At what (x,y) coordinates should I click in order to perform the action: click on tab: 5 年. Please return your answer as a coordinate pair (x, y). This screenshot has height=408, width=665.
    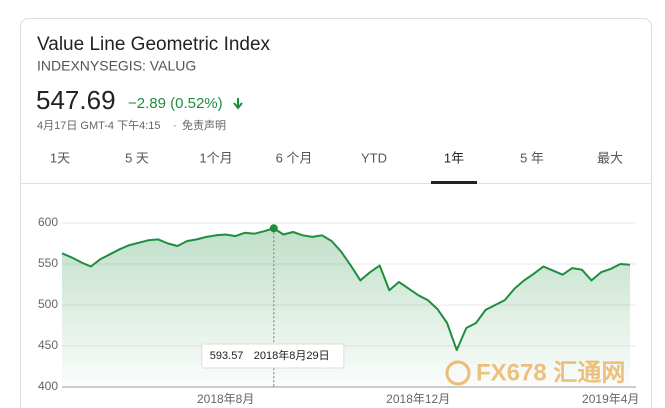
    Looking at the image, I should click on (532, 157).